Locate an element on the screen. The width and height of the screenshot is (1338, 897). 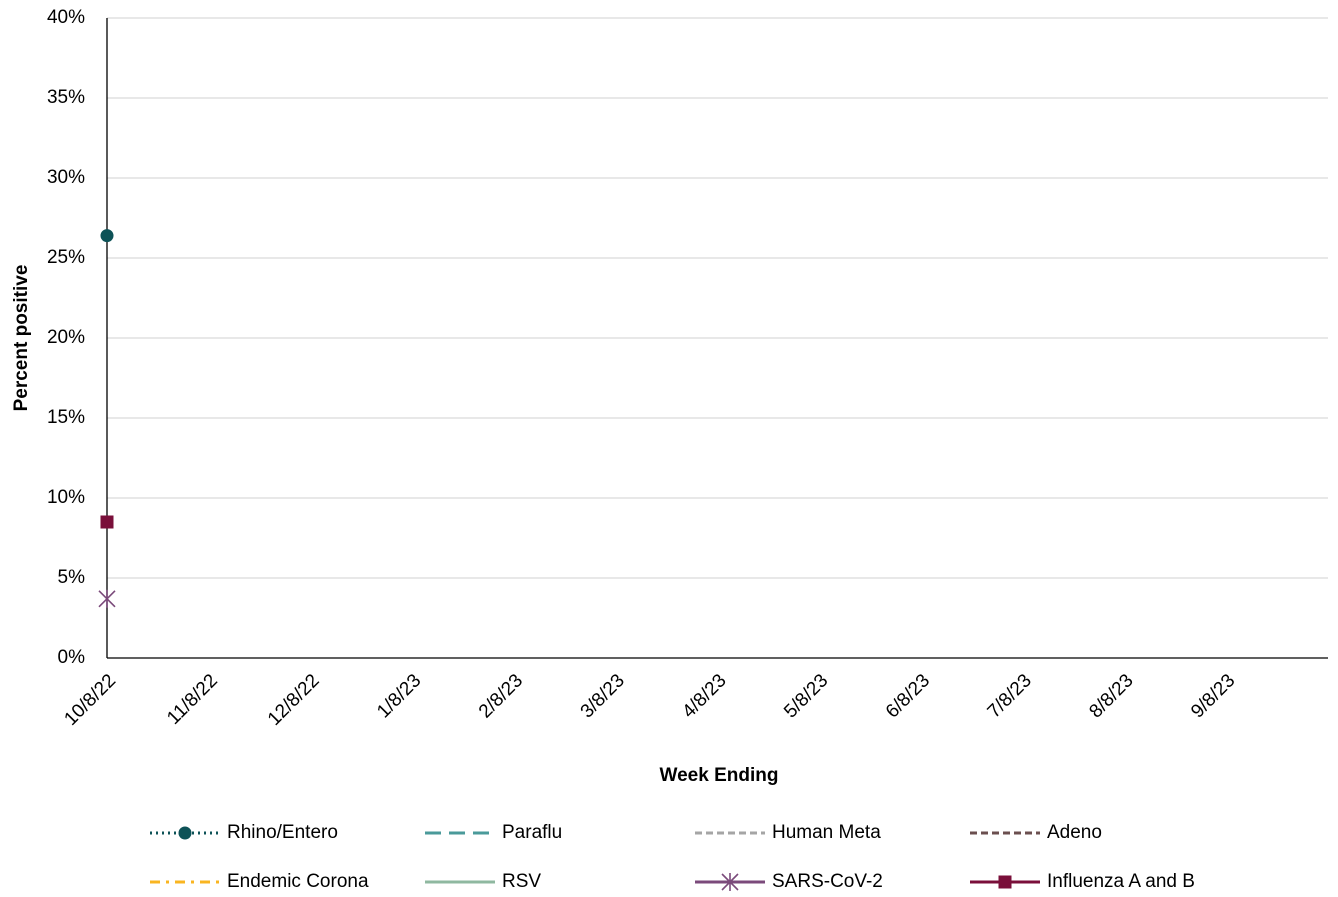
legend-label: Influenza A and B is located at coordinates (1121, 881).